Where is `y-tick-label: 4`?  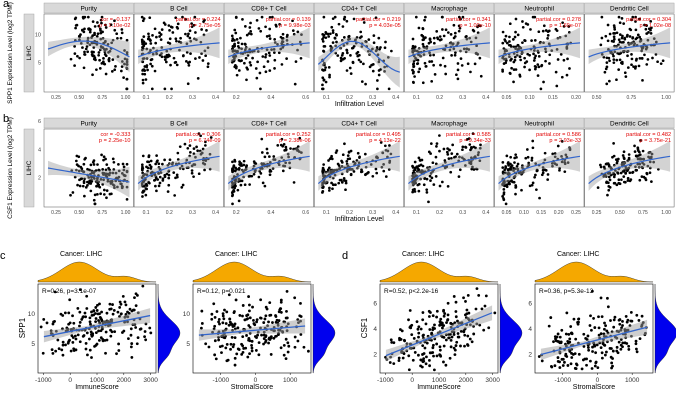
y-tick-label: 4 is located at coordinates (375, 329).